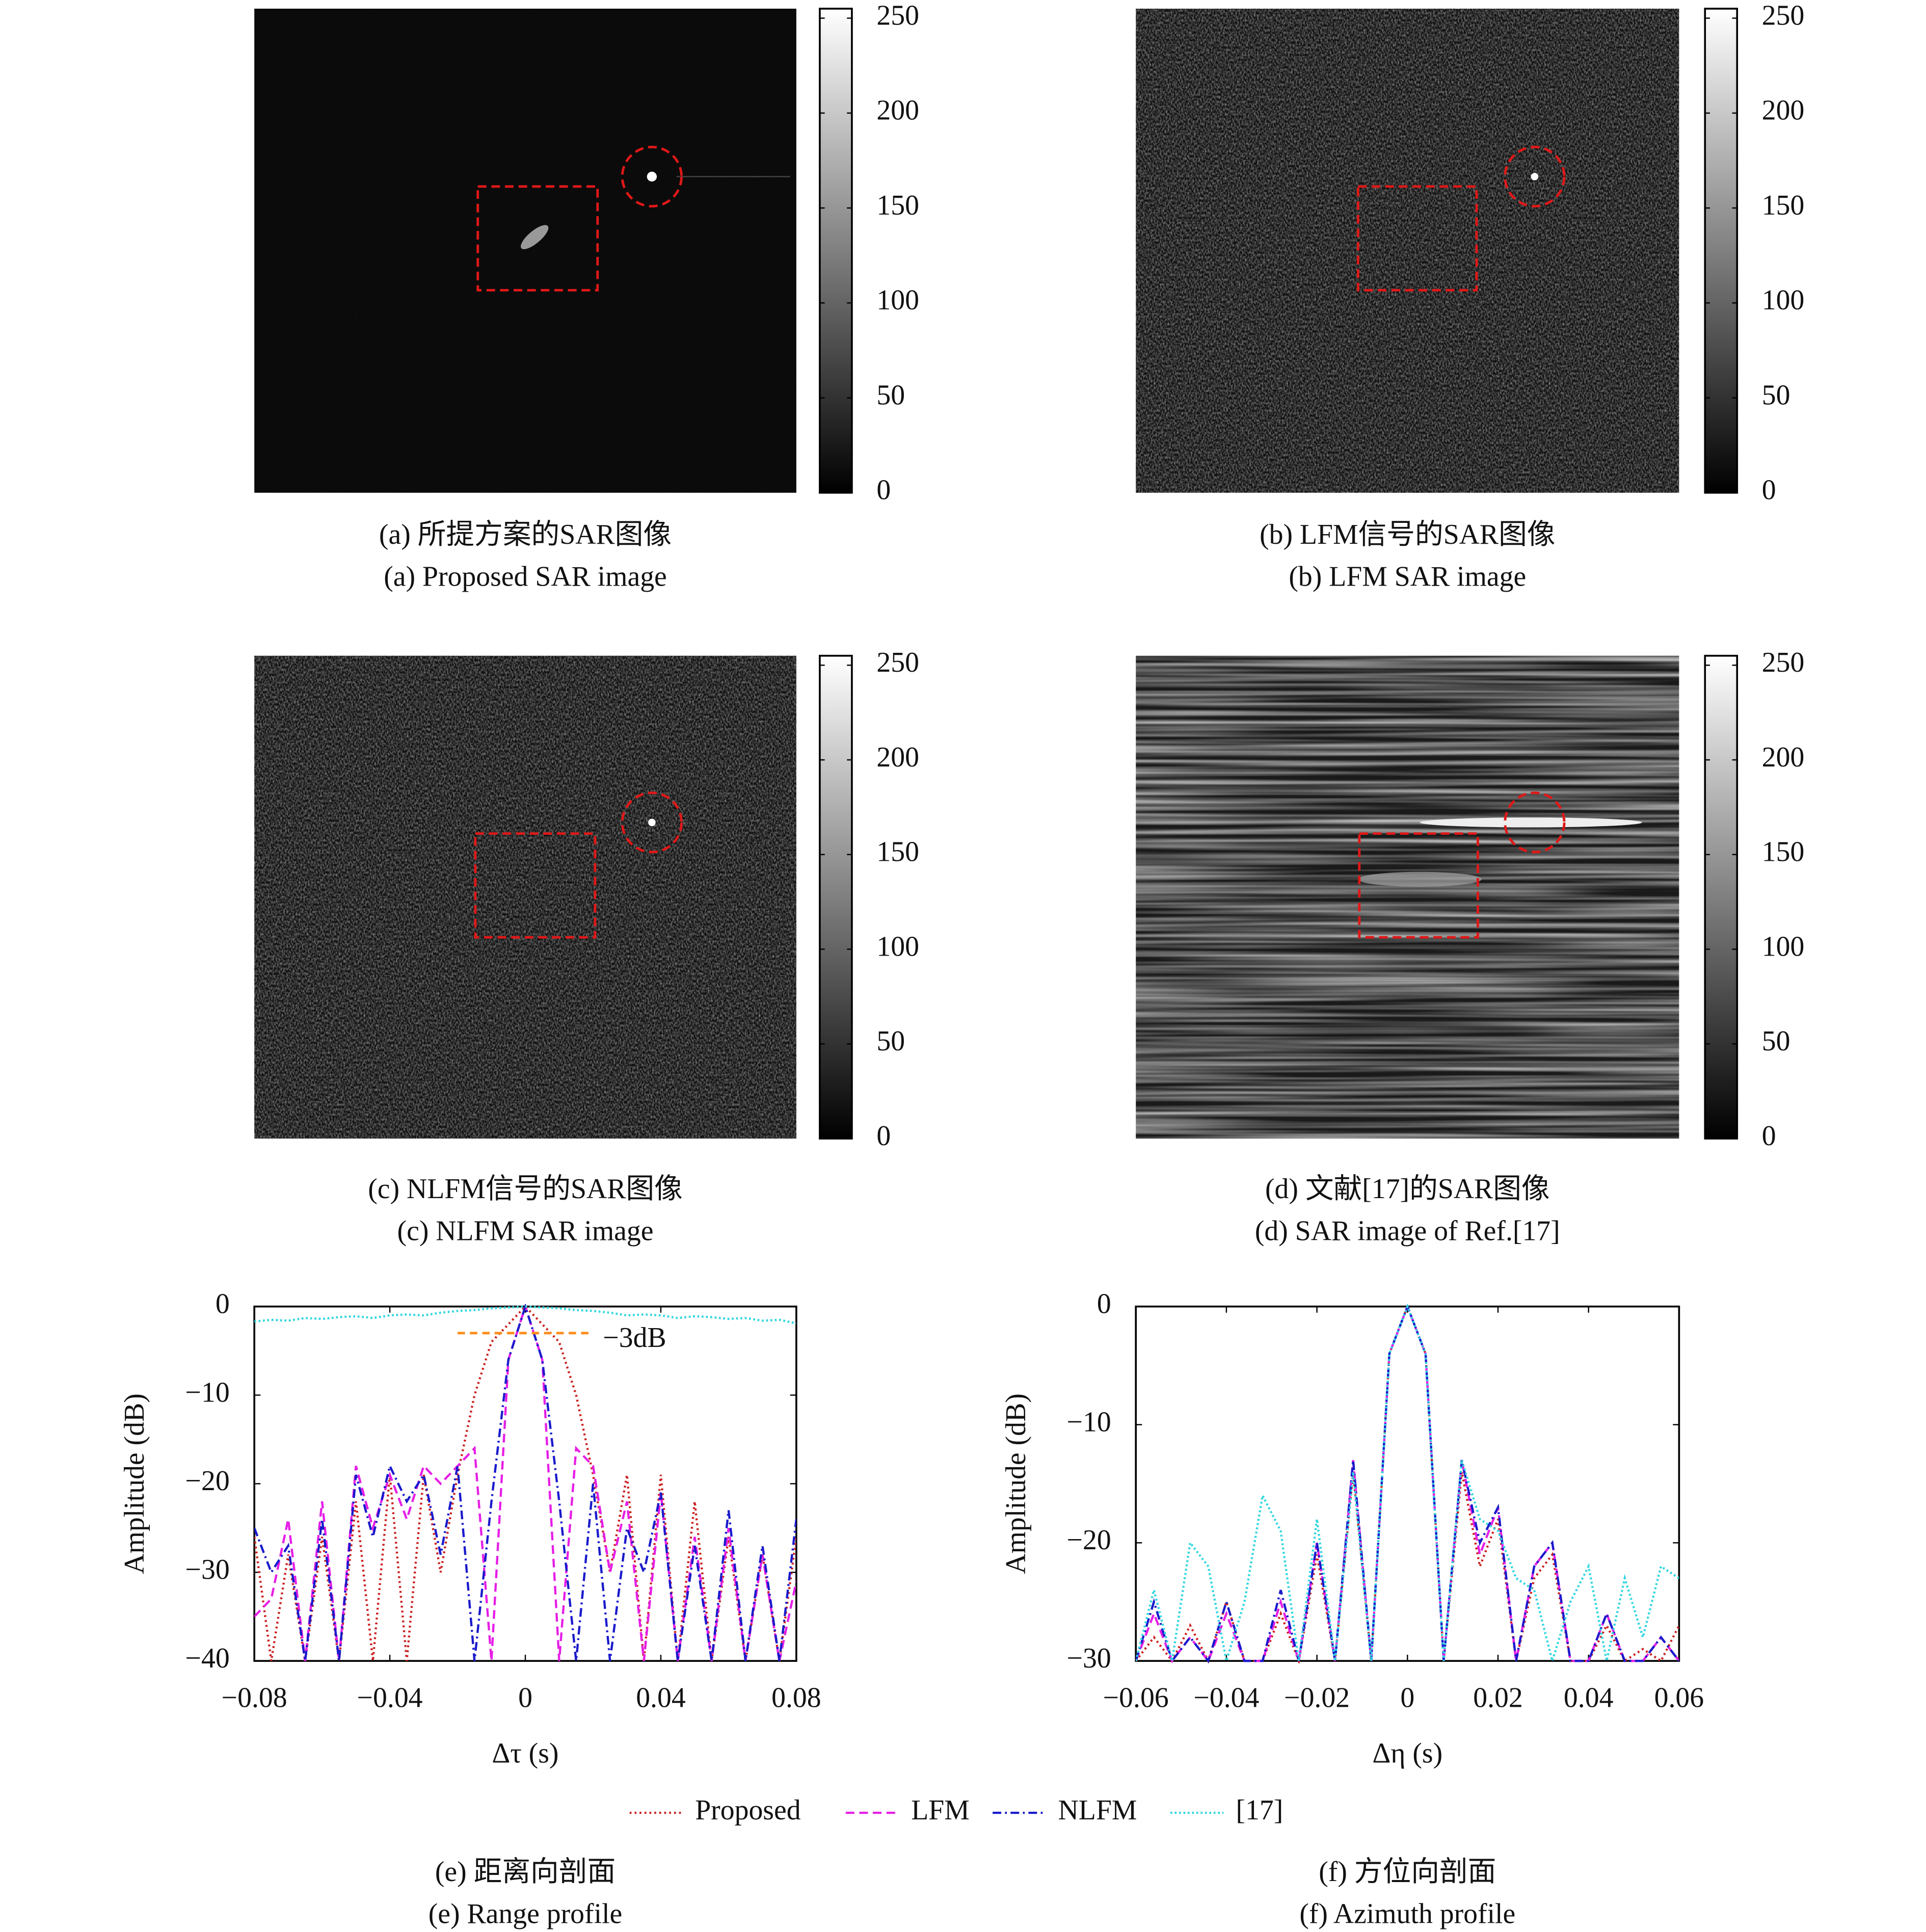 The height and width of the screenshot is (1932, 1926). Describe the element at coordinates (525, 1189) in the screenshot. I see `caption: (c) NLFM信号的SAR图像` at that location.